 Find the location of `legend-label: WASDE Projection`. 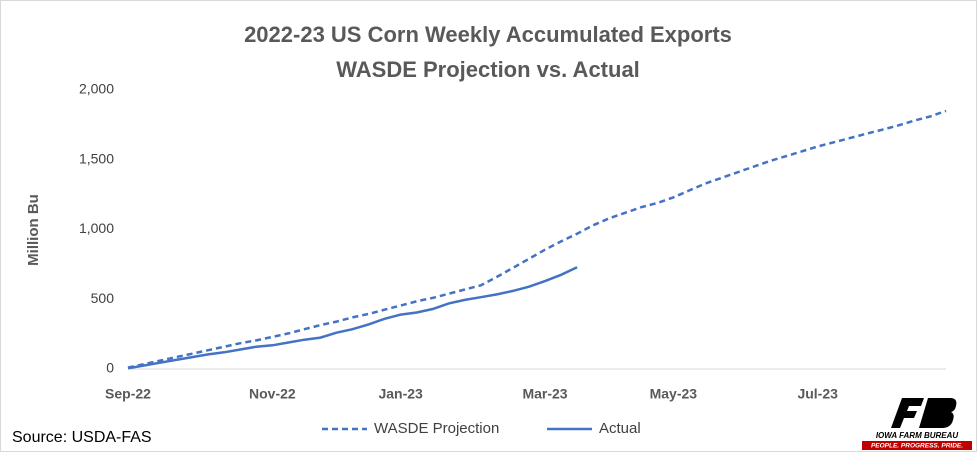

legend-label: WASDE Projection is located at coordinates (436, 428).